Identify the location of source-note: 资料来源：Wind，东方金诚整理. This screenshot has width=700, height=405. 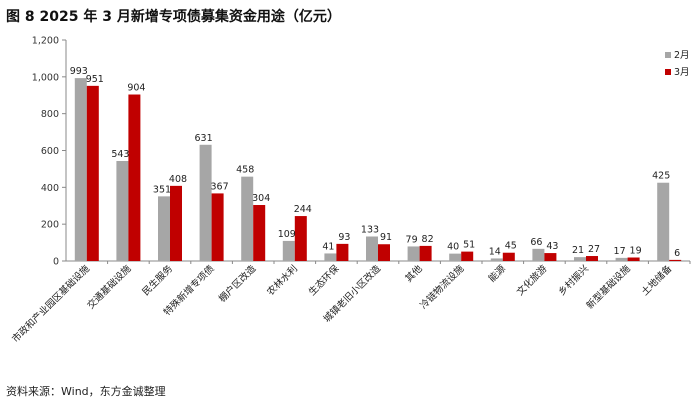
(86, 391).